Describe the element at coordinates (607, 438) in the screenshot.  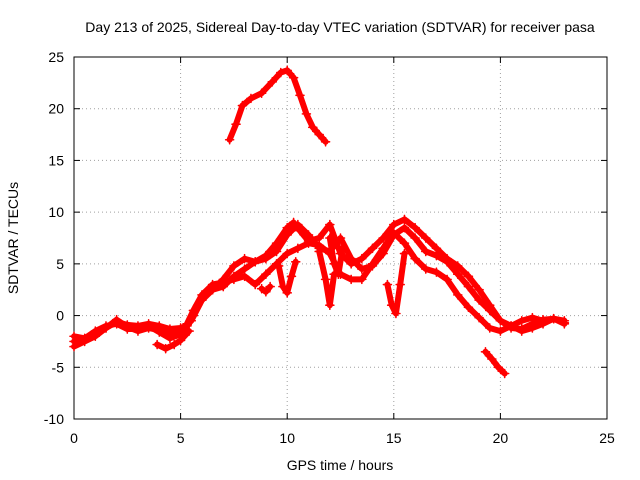
I see `x-tick-label: 25` at that location.